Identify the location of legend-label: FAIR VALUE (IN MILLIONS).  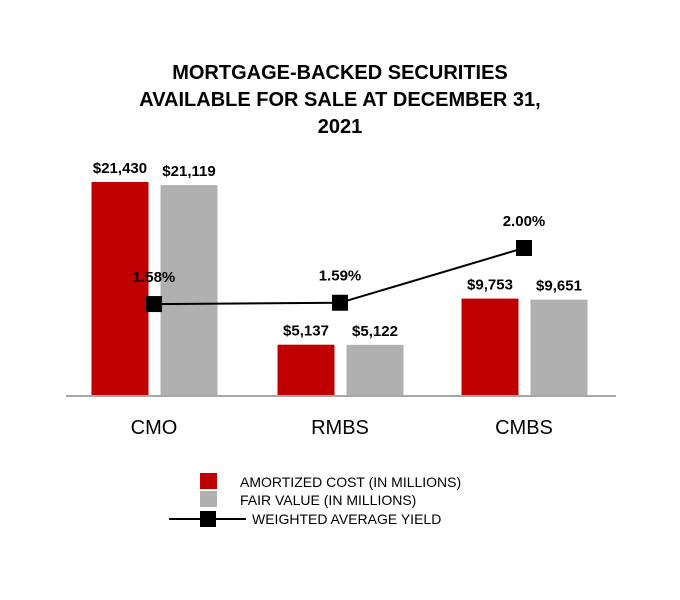
(328, 500).